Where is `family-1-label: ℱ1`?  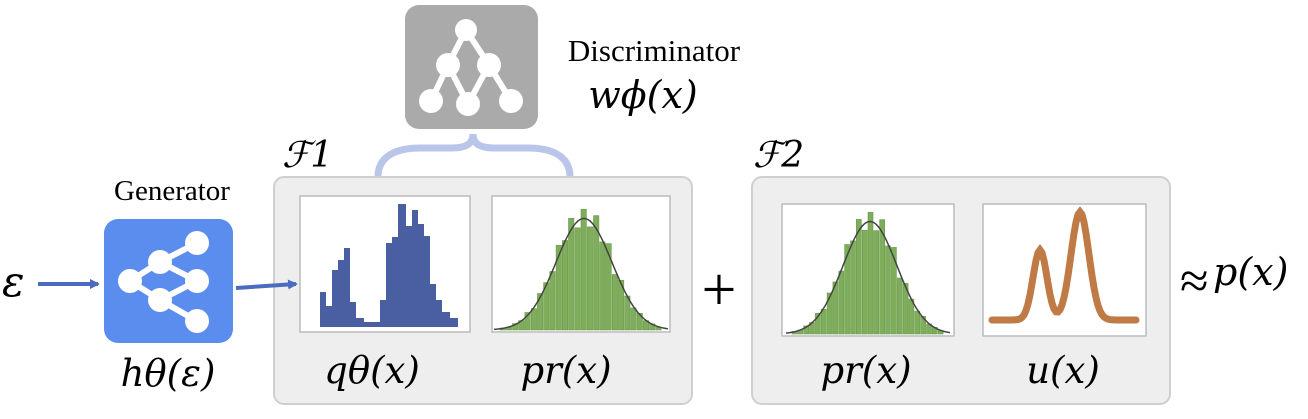 family-1-label: ℱ1 is located at coordinates (307, 155).